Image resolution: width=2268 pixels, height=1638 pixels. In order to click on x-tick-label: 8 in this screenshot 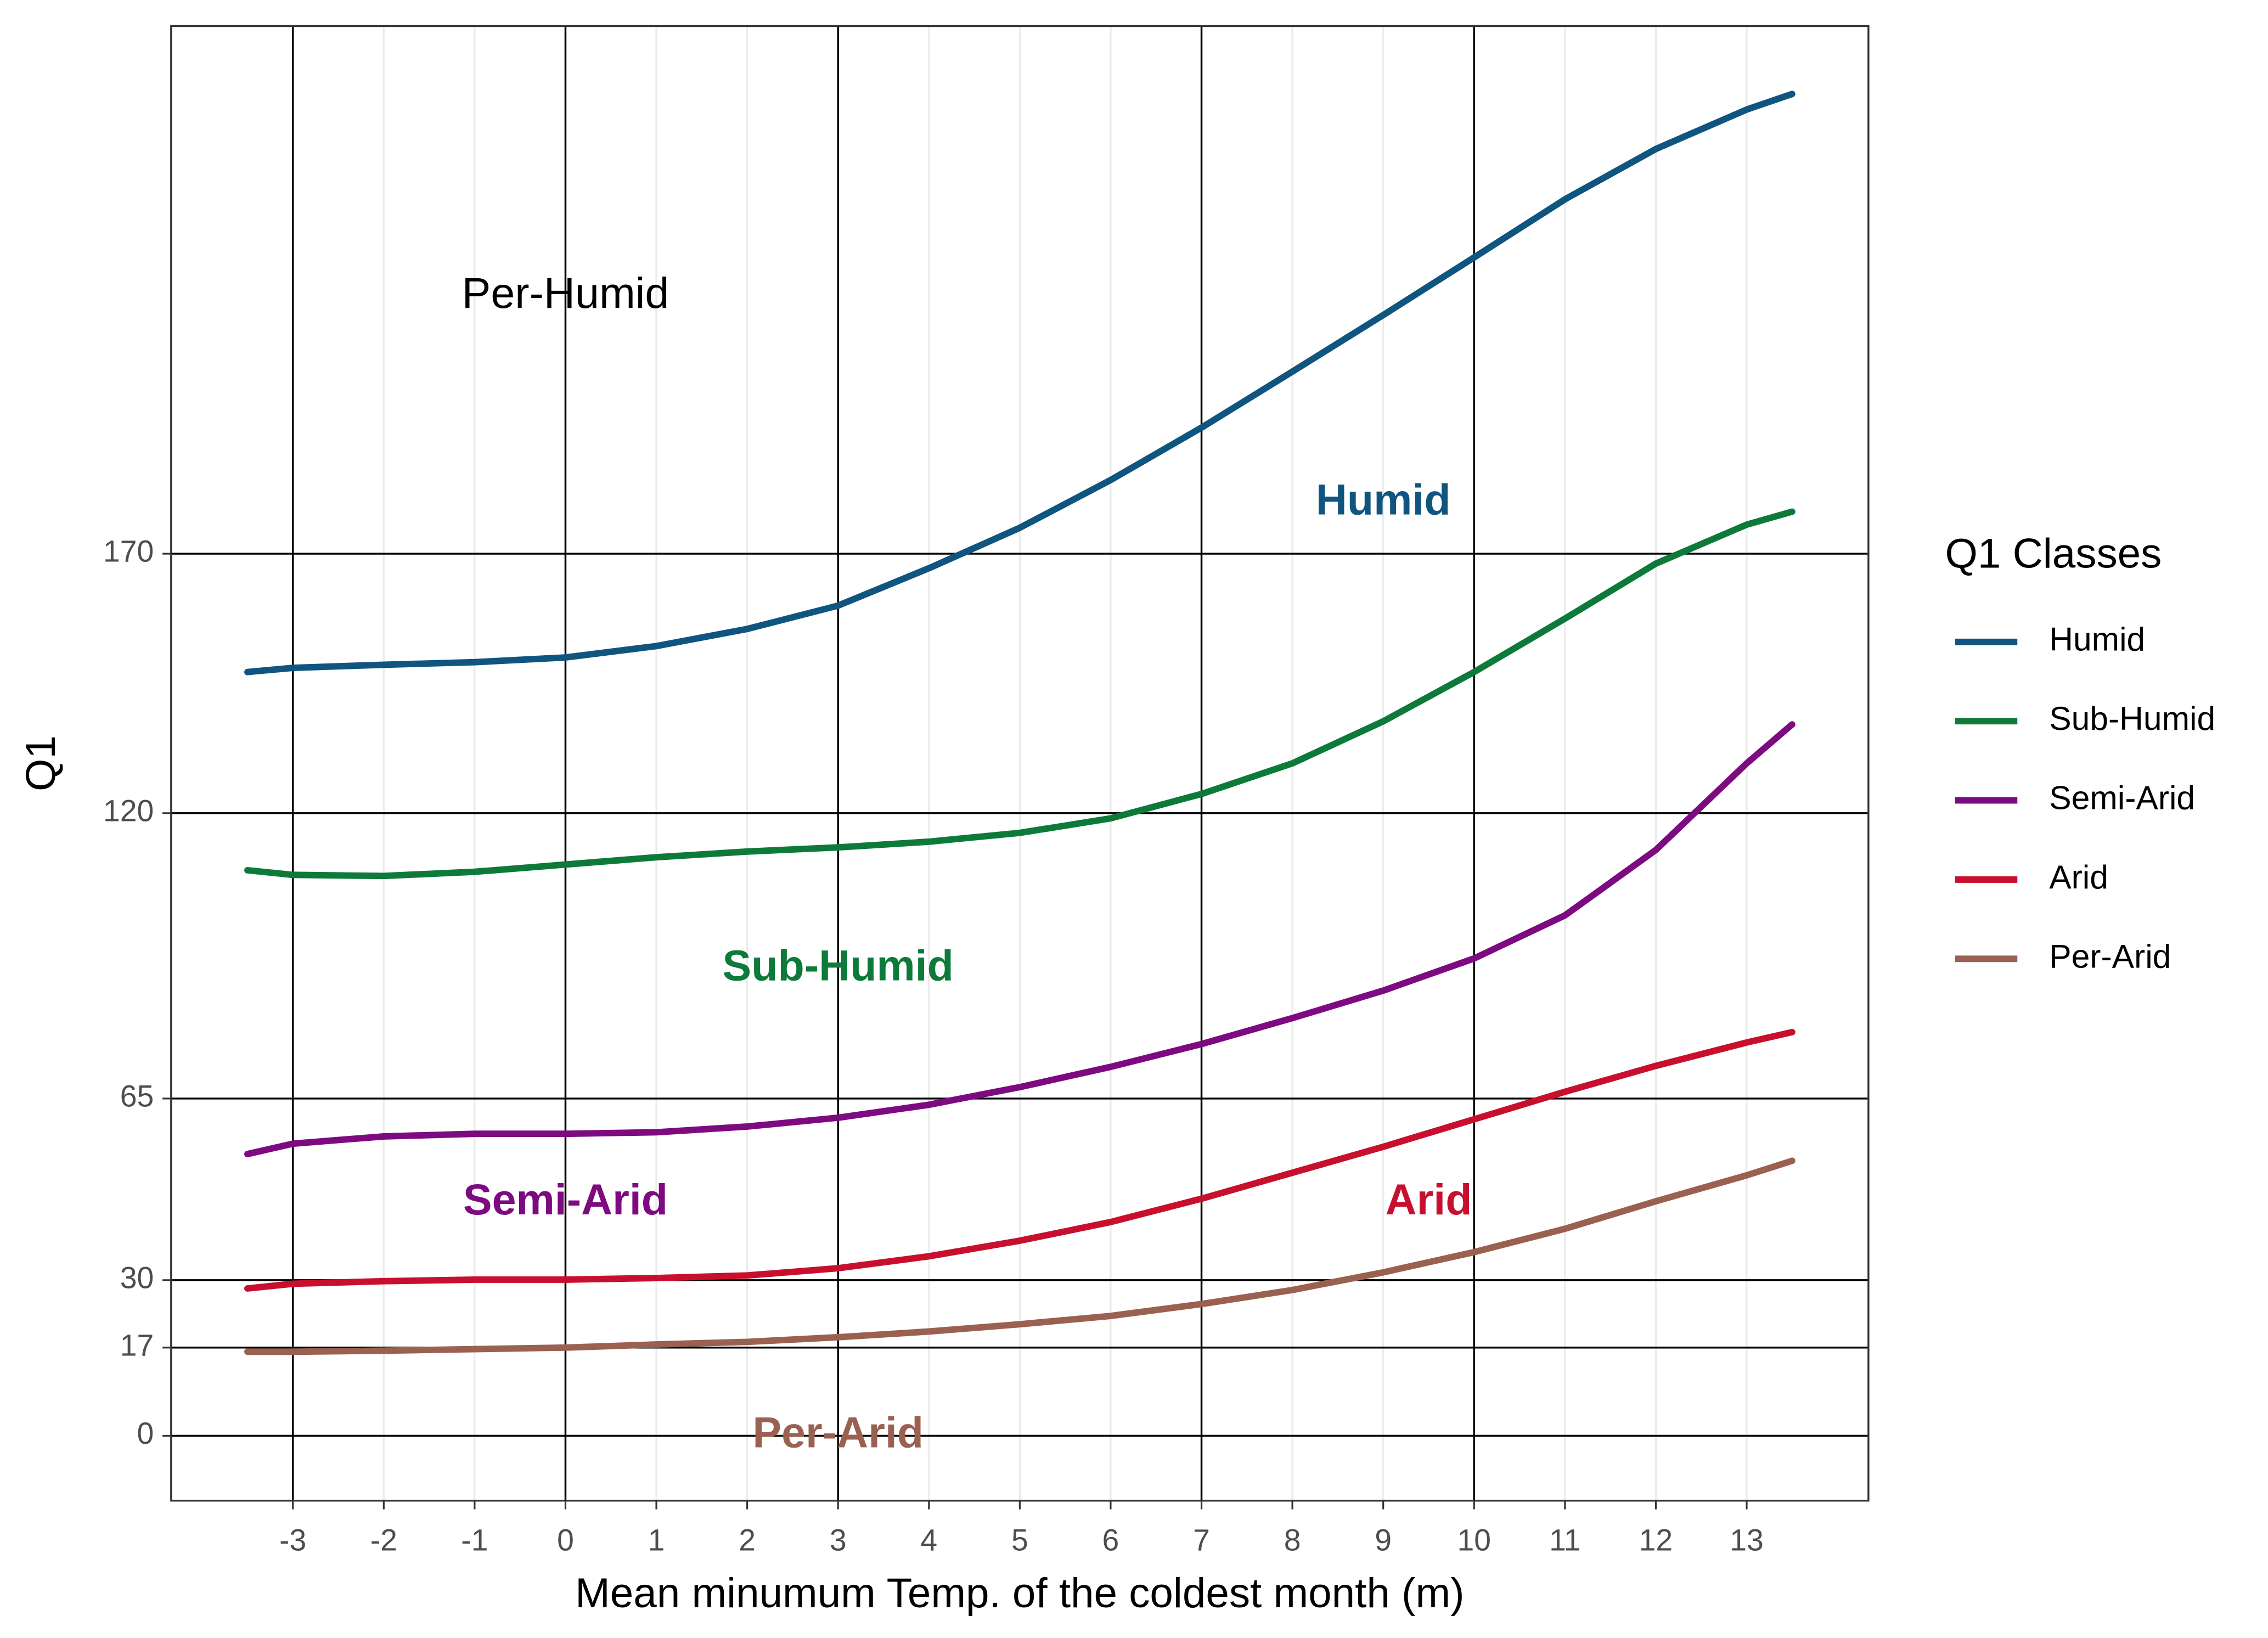, I will do `click(1292, 1540)`.